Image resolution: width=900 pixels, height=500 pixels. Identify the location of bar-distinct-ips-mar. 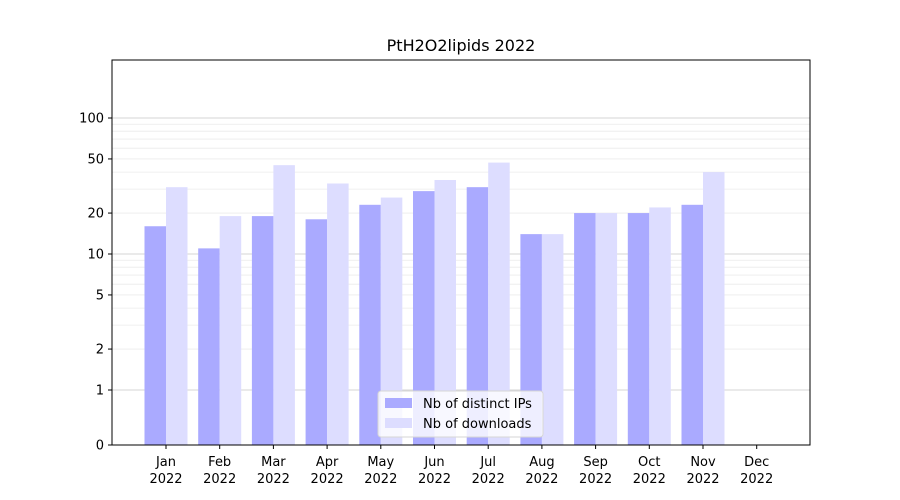
(262, 330).